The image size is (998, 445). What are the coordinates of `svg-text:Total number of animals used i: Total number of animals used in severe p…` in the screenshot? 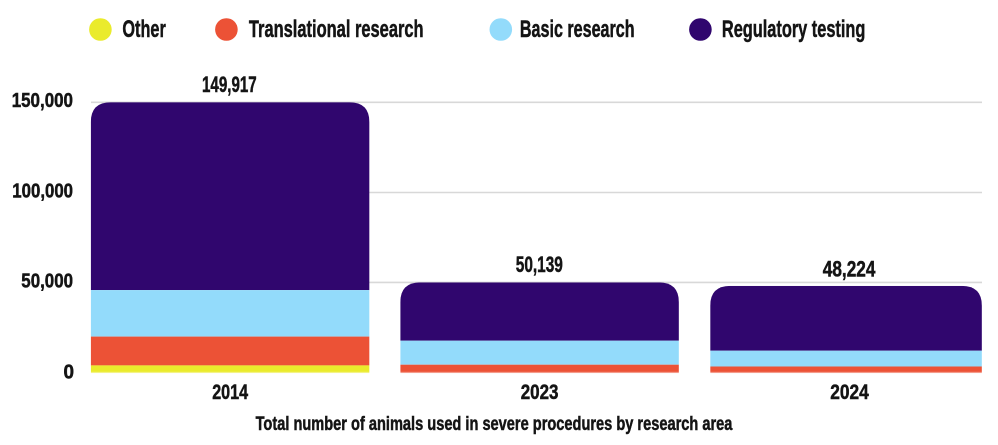 It's located at (494, 424).